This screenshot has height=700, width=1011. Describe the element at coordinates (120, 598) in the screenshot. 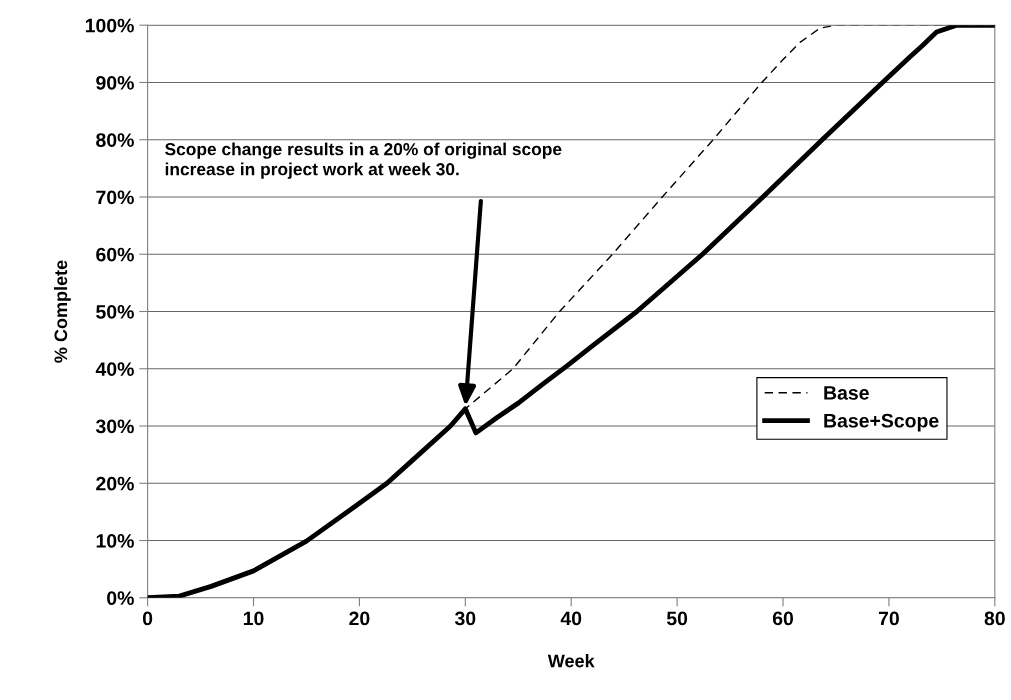

I see `y-tick-label: 0%` at that location.